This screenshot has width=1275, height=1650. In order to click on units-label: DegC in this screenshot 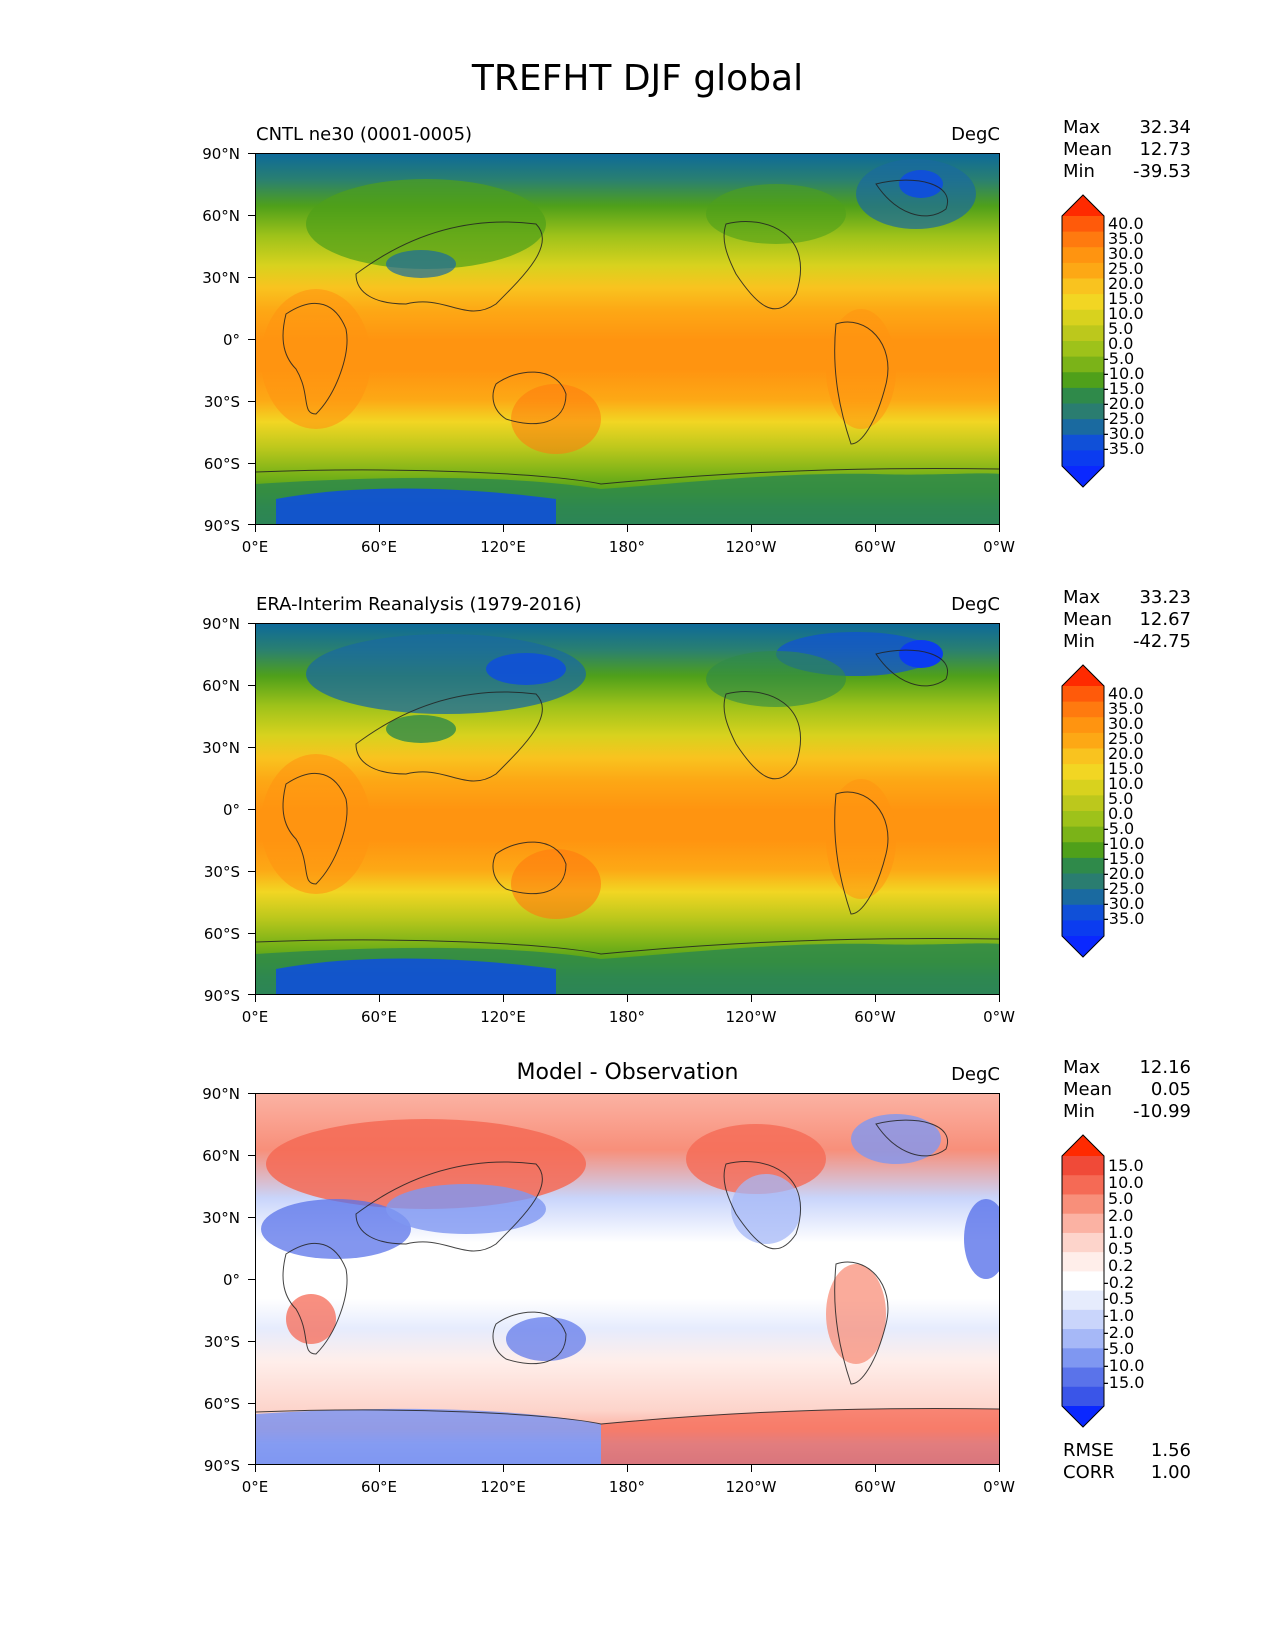, I will do `click(975, 604)`.